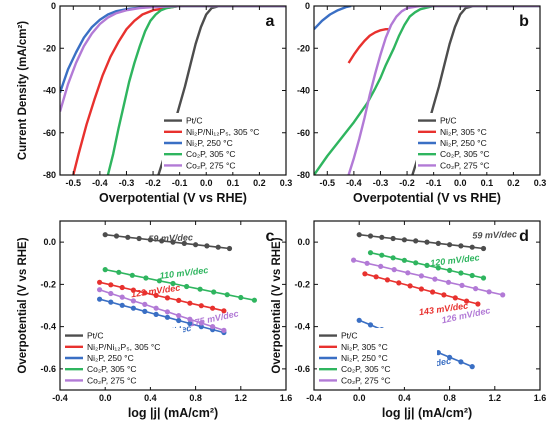 The image size is (546, 432). I want to click on y-axis-title: Overpotential (V vs RHE), so click(277, 305).